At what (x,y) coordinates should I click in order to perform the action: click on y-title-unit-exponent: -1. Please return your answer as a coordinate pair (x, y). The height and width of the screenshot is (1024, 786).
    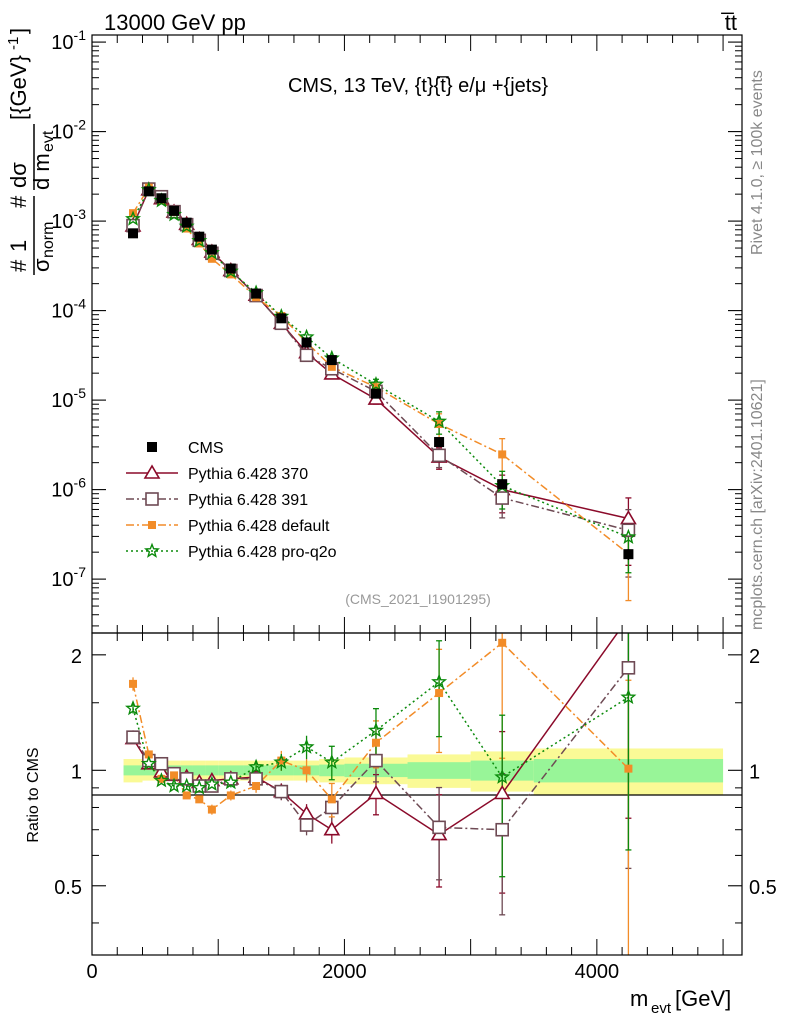
    Looking at the image, I should click on (13, 43).